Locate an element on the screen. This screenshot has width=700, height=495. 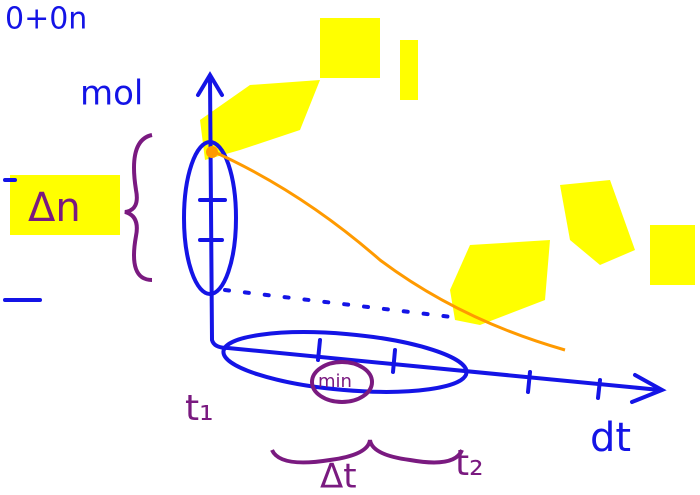
dotted-line is located at coordinates (342, 304).